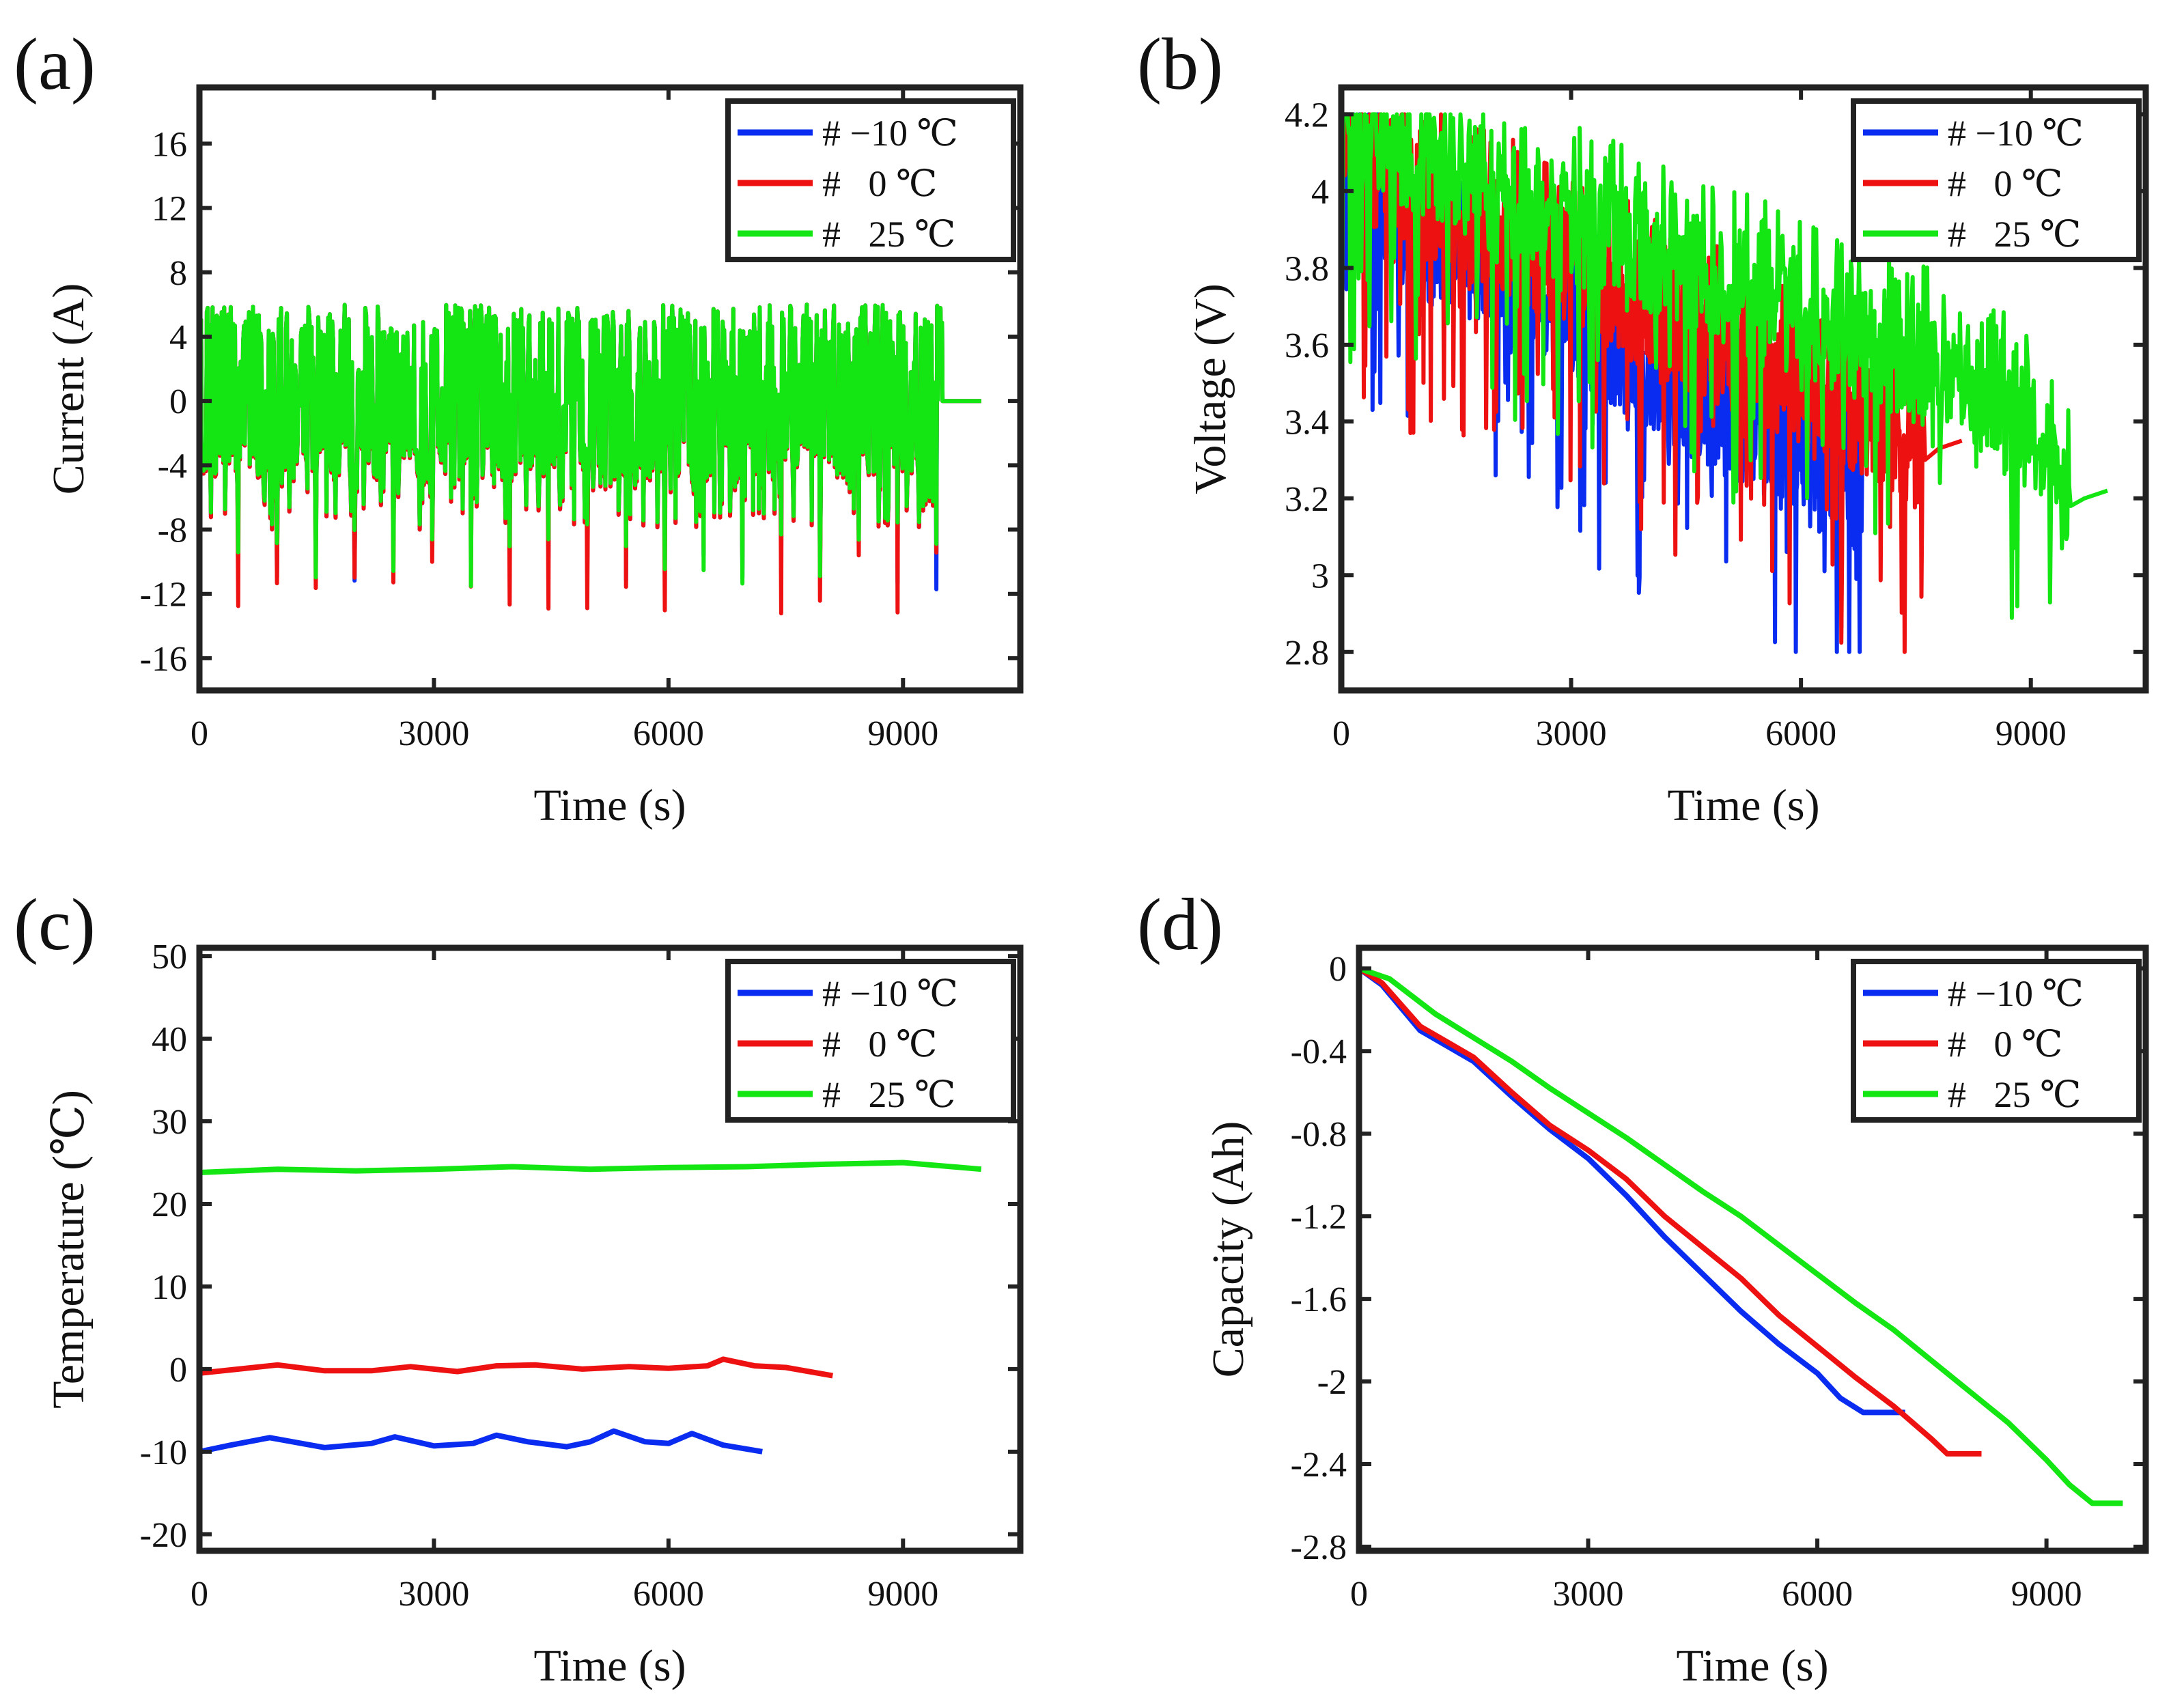 This screenshot has height=1699, width=2184. I want to click on y-tick-label: 3.6, so click(1307, 345).